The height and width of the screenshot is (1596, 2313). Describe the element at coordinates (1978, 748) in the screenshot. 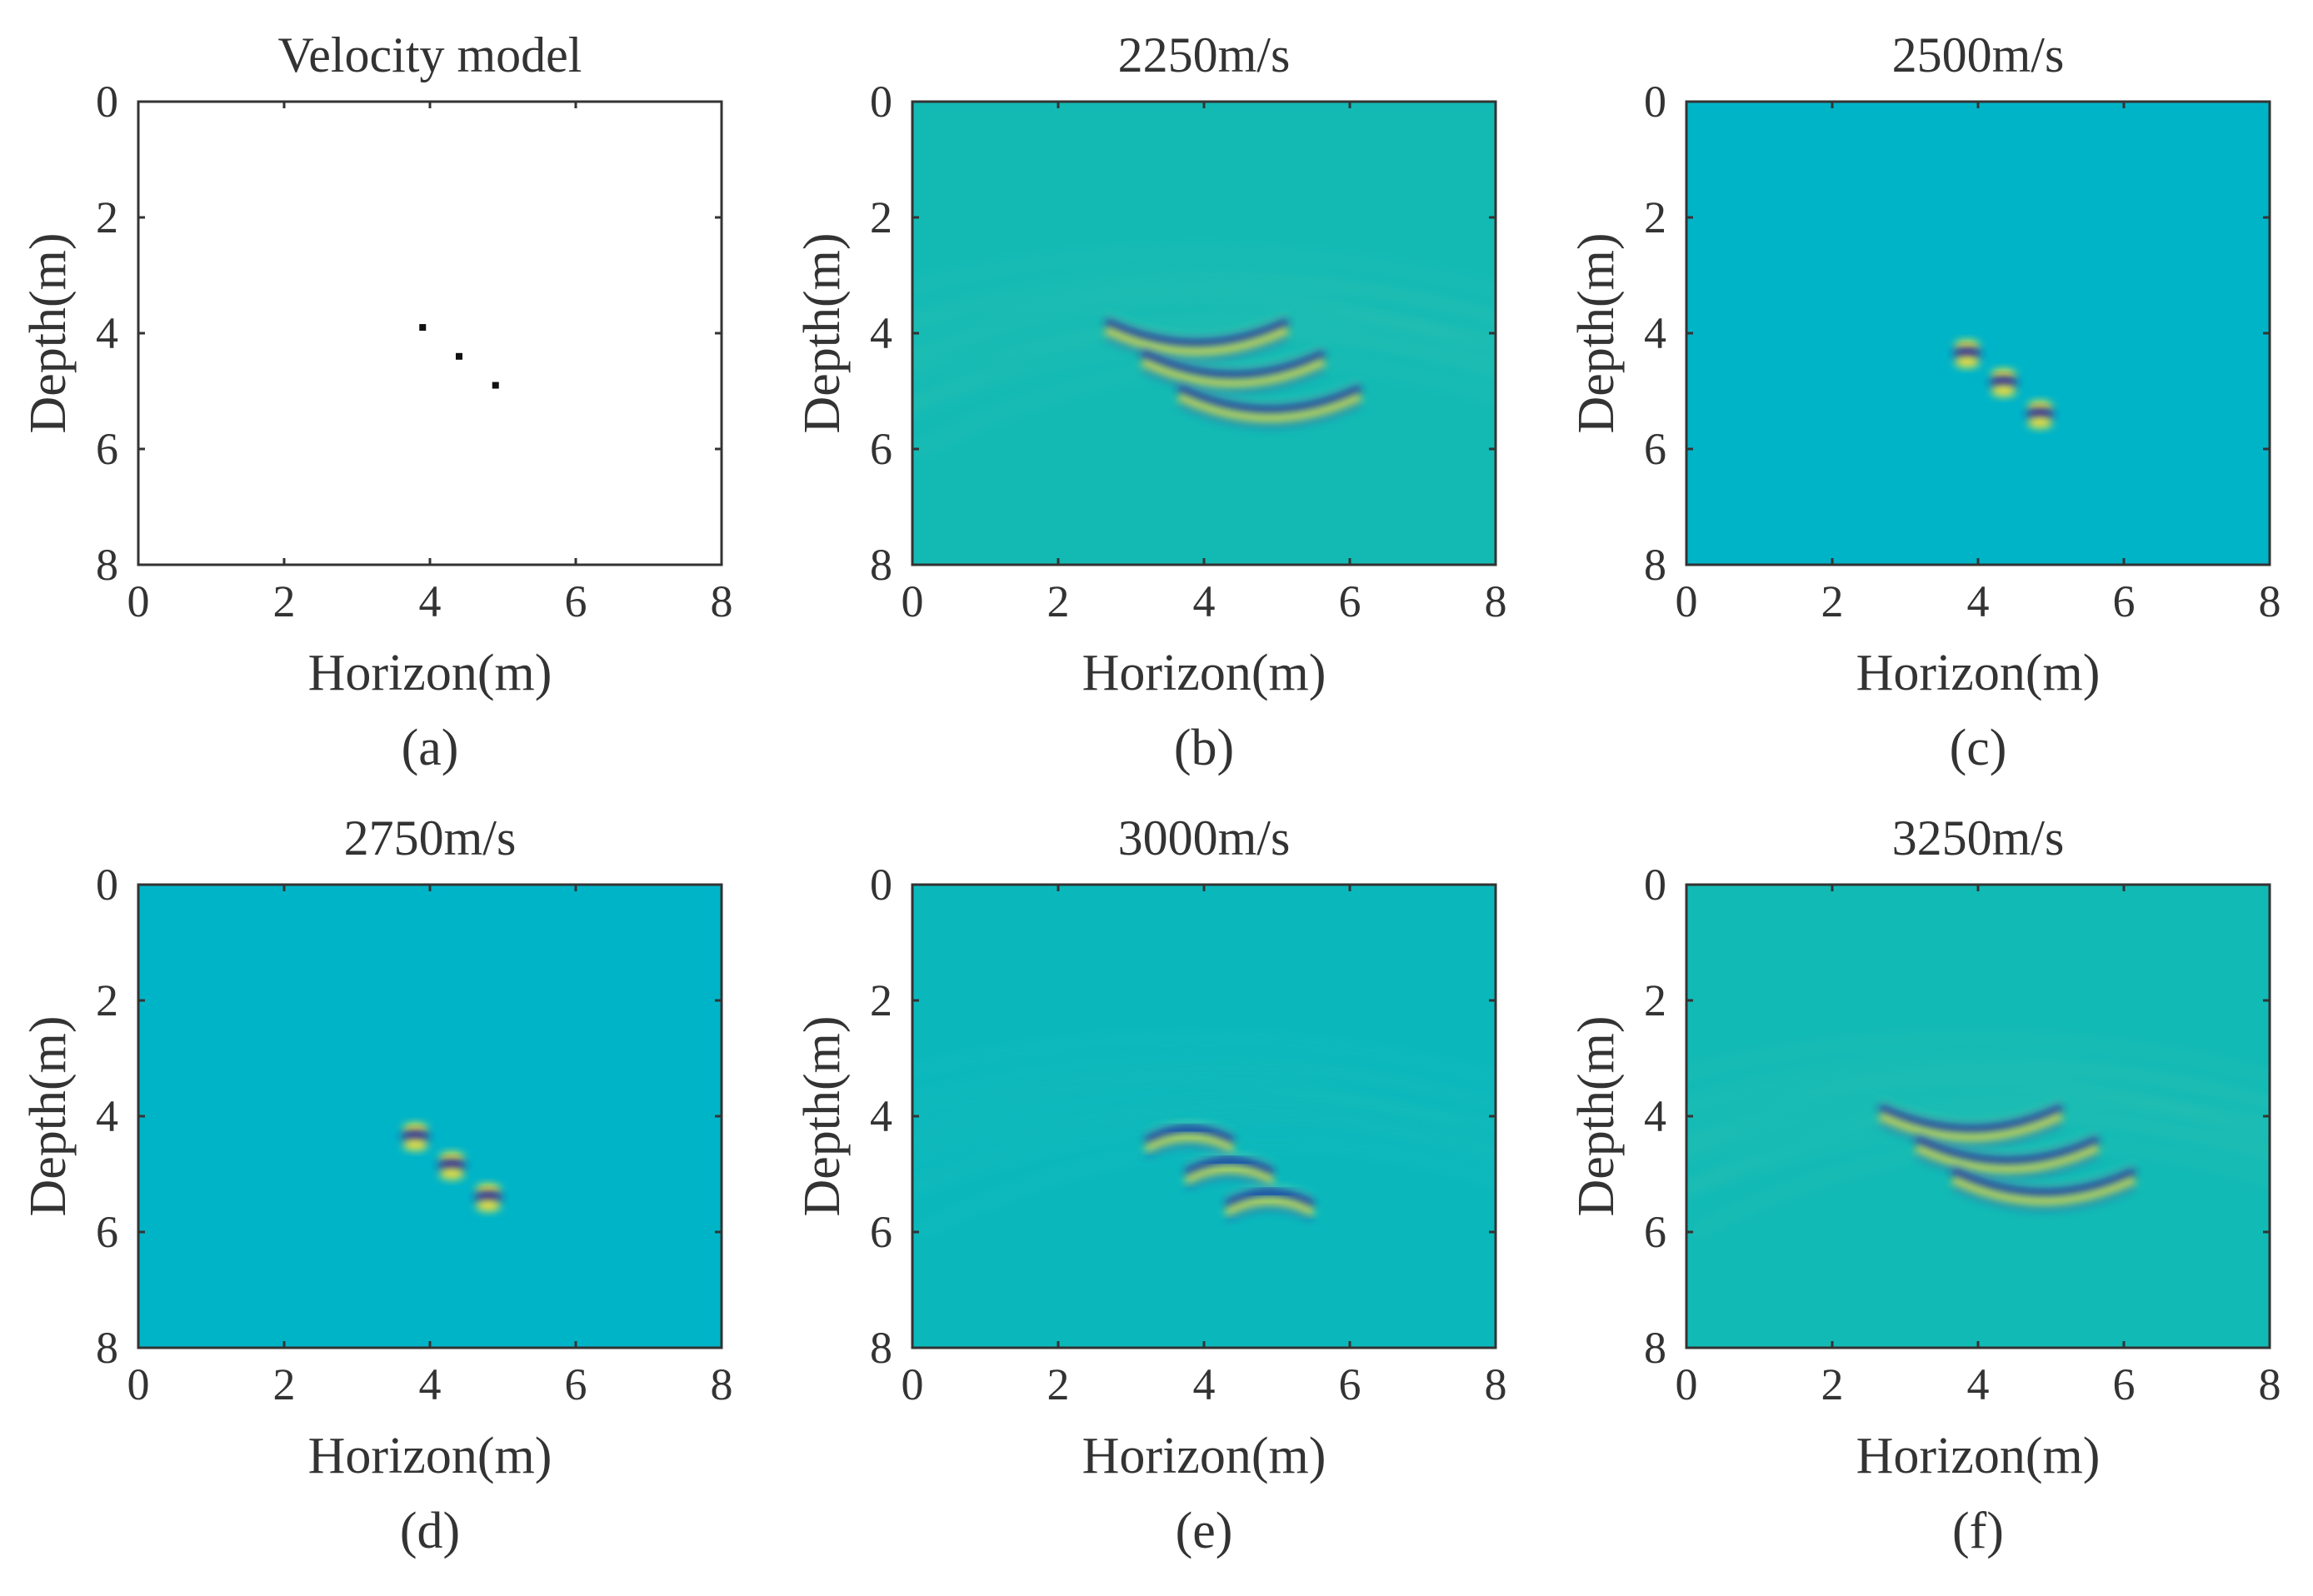

I see `panel-caption: (c)` at that location.